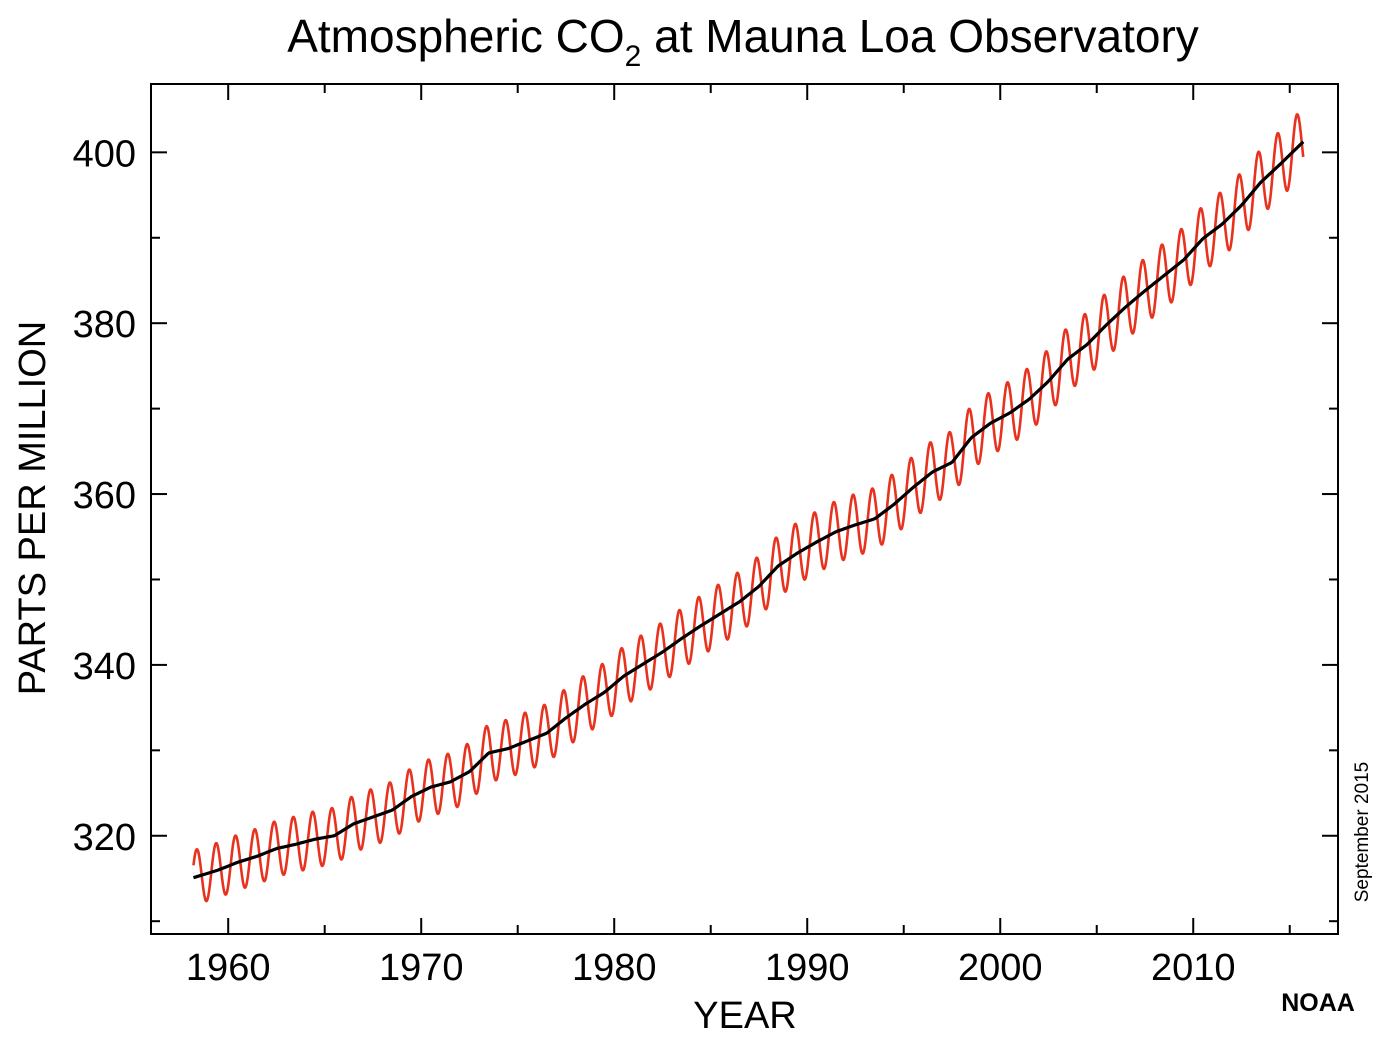  Describe the element at coordinates (633, 56) in the screenshot. I see `chart-title-subscript: 2` at that location.